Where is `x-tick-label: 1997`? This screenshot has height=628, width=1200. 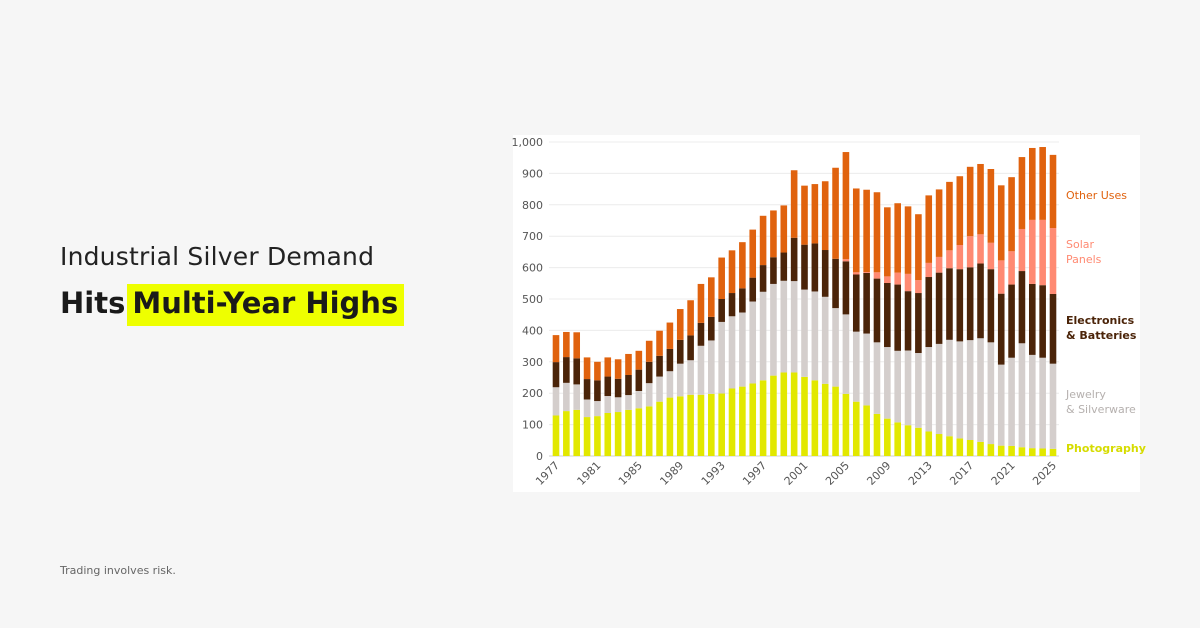 x-tick-label: 1997 is located at coordinates (754, 473).